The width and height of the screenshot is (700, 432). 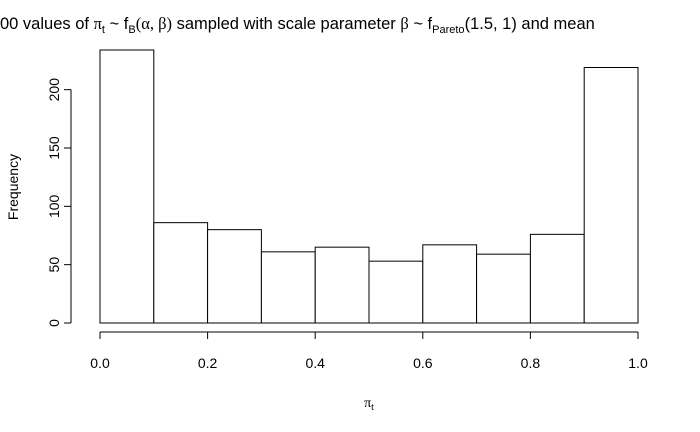 I want to click on y-tick-label: 0, so click(x=54, y=323).